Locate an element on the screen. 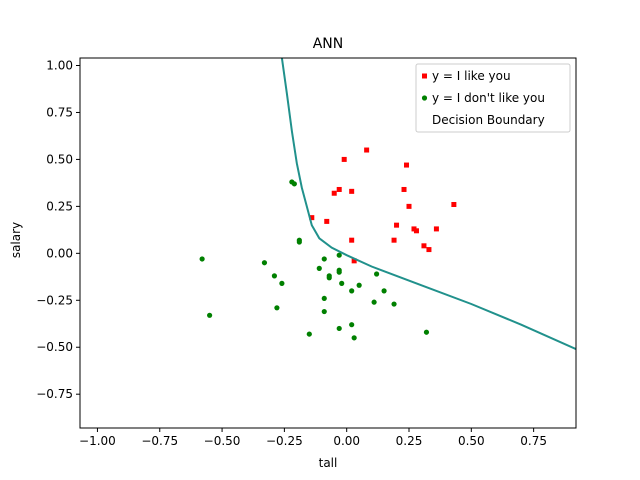  y-tick-label: −0.25 is located at coordinates (54, 300).